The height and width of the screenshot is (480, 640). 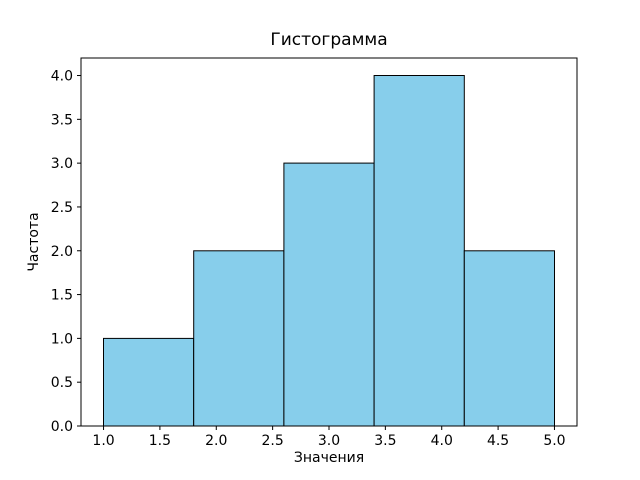 I want to click on y-tick-label: 1.5, so click(x=62, y=296).